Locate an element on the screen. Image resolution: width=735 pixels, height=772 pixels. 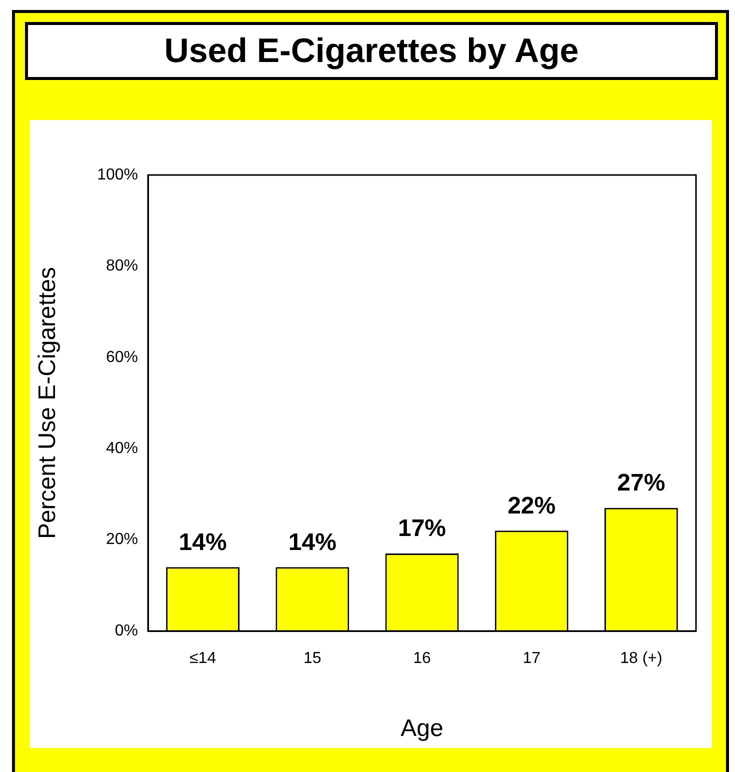
data-label: 17% is located at coordinates (422, 528).